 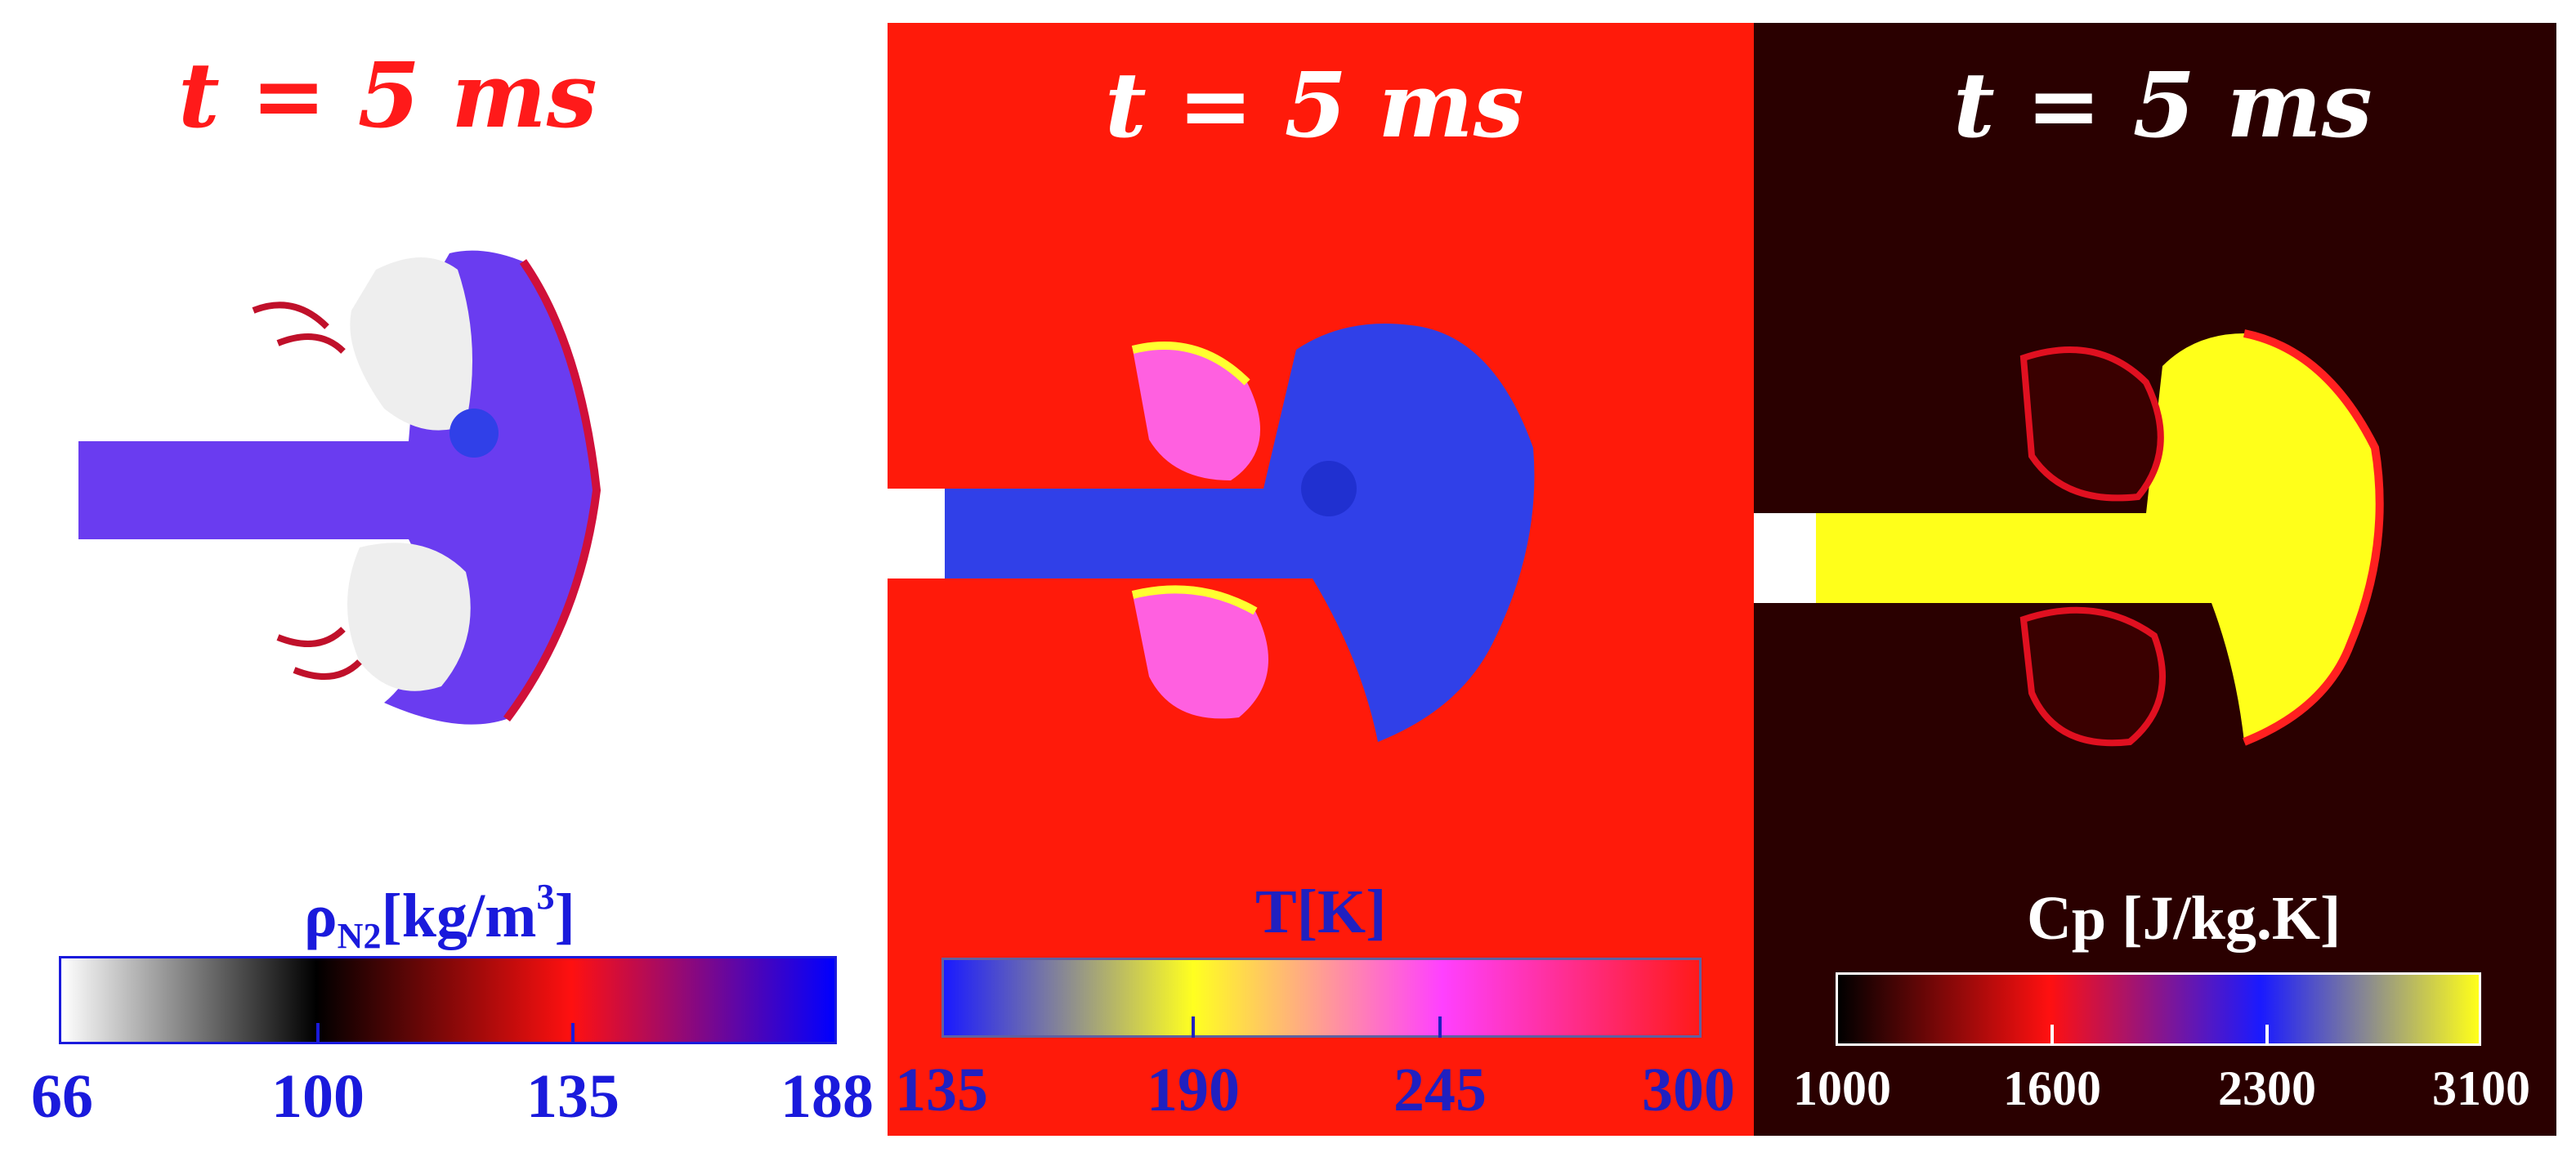 What do you see at coordinates (1321, 912) in the screenshot?
I see `colorbar-label: T[K]` at bounding box center [1321, 912].